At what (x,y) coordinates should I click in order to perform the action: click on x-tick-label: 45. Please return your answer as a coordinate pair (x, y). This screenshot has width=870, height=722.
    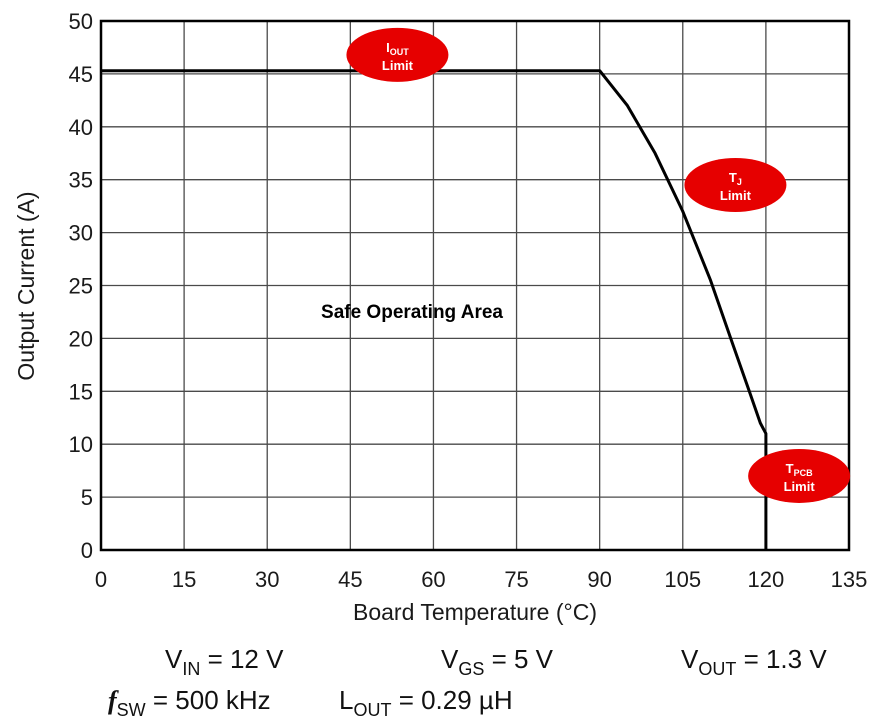
    Looking at the image, I should click on (350, 579).